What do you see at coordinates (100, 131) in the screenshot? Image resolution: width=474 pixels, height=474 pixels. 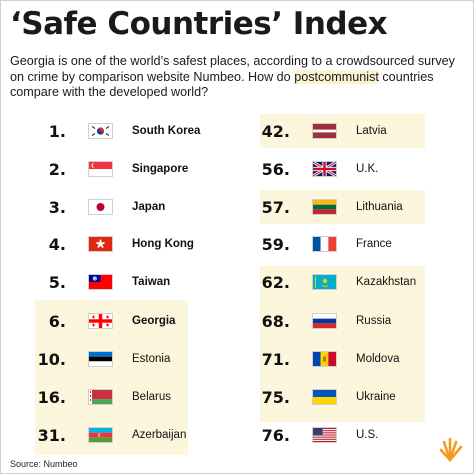 I see `south-korea-flag-icon` at bounding box center [100, 131].